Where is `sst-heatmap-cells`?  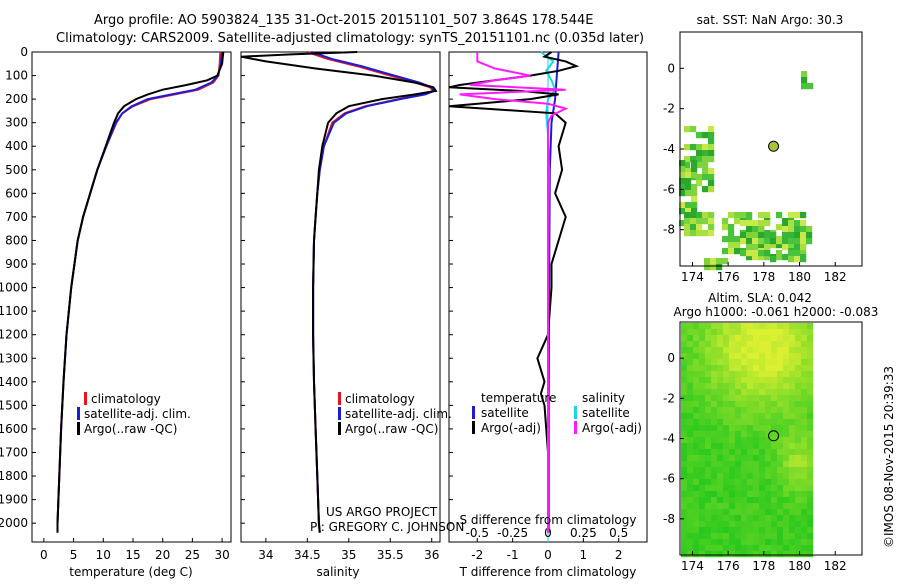
sst-heatmap-cells is located at coordinates (746, 171).